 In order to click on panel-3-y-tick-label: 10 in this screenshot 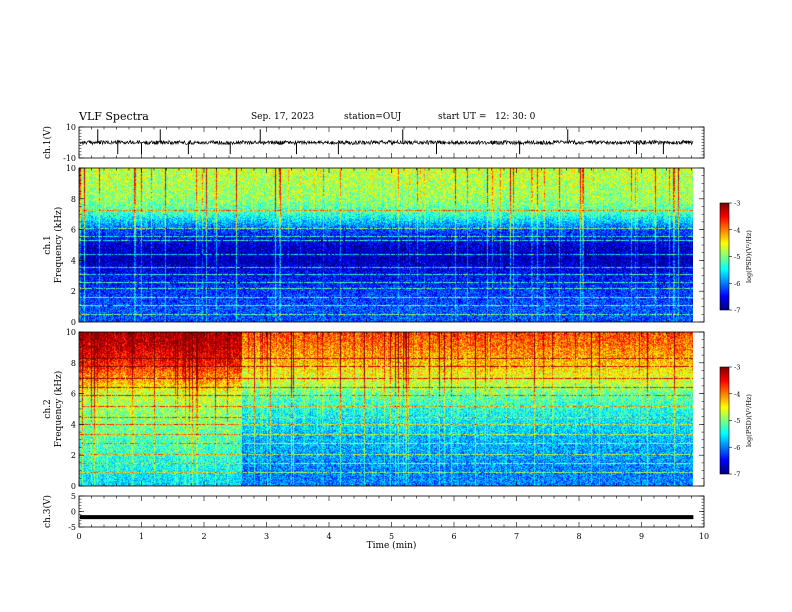, I will do `click(71, 332)`.